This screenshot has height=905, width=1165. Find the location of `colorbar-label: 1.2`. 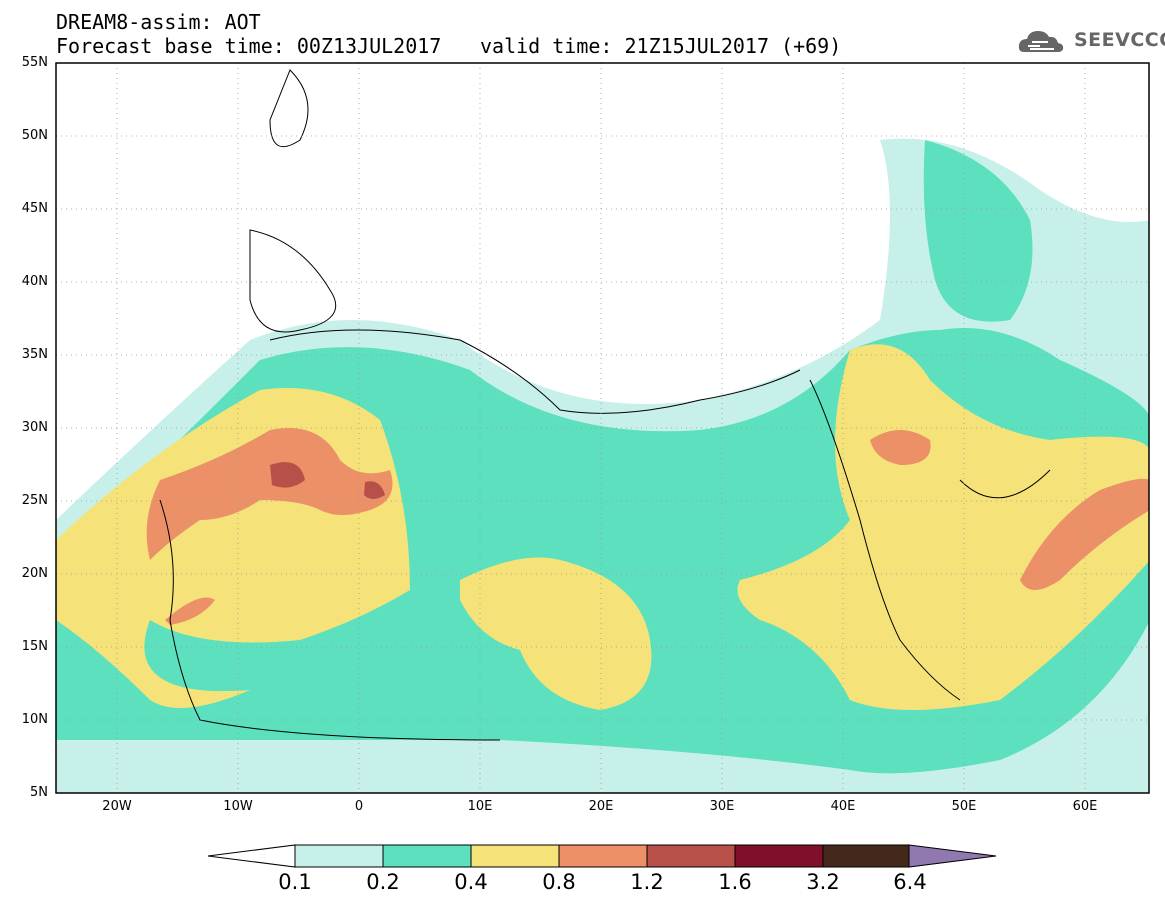

colorbar-label: 1.2 is located at coordinates (647, 882).